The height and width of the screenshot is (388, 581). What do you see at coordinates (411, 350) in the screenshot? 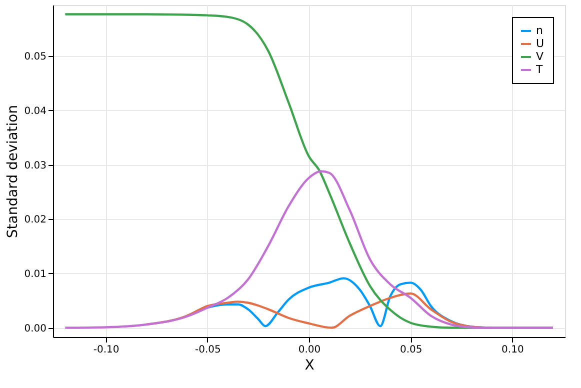
I see `x-tick-label: 0.05` at bounding box center [411, 350].